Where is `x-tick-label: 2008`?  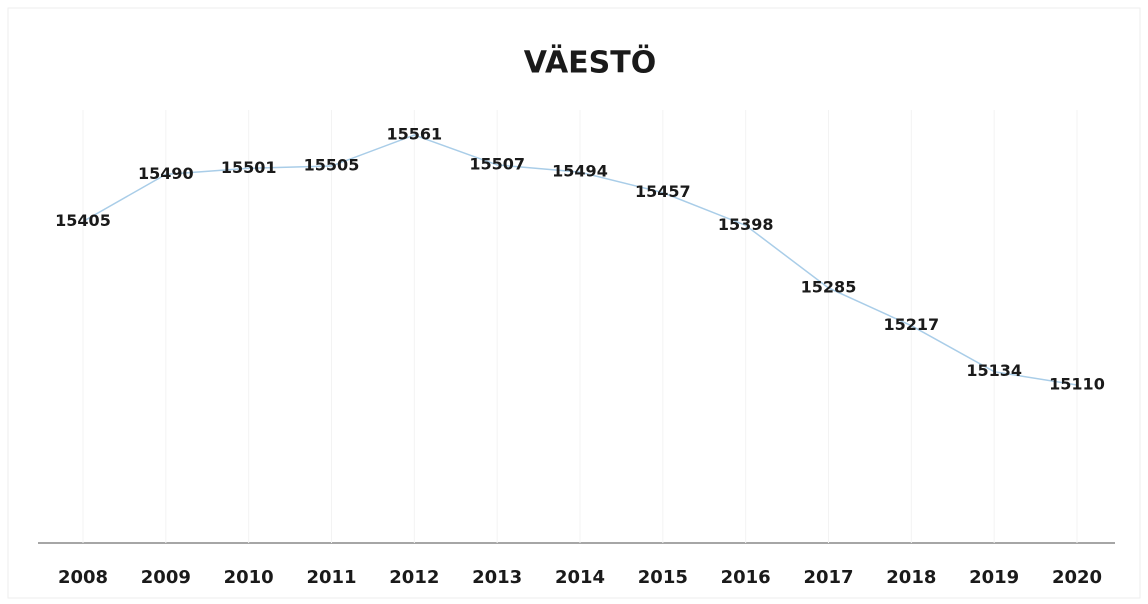 x-tick-label: 2008 is located at coordinates (83, 577).